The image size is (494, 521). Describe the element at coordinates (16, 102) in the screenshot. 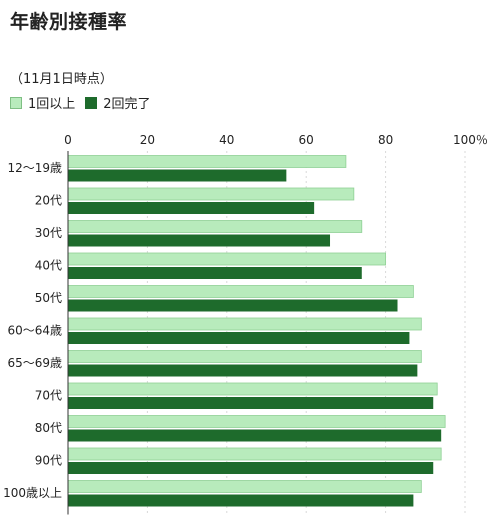

I see `legend-swatch-series1` at that location.